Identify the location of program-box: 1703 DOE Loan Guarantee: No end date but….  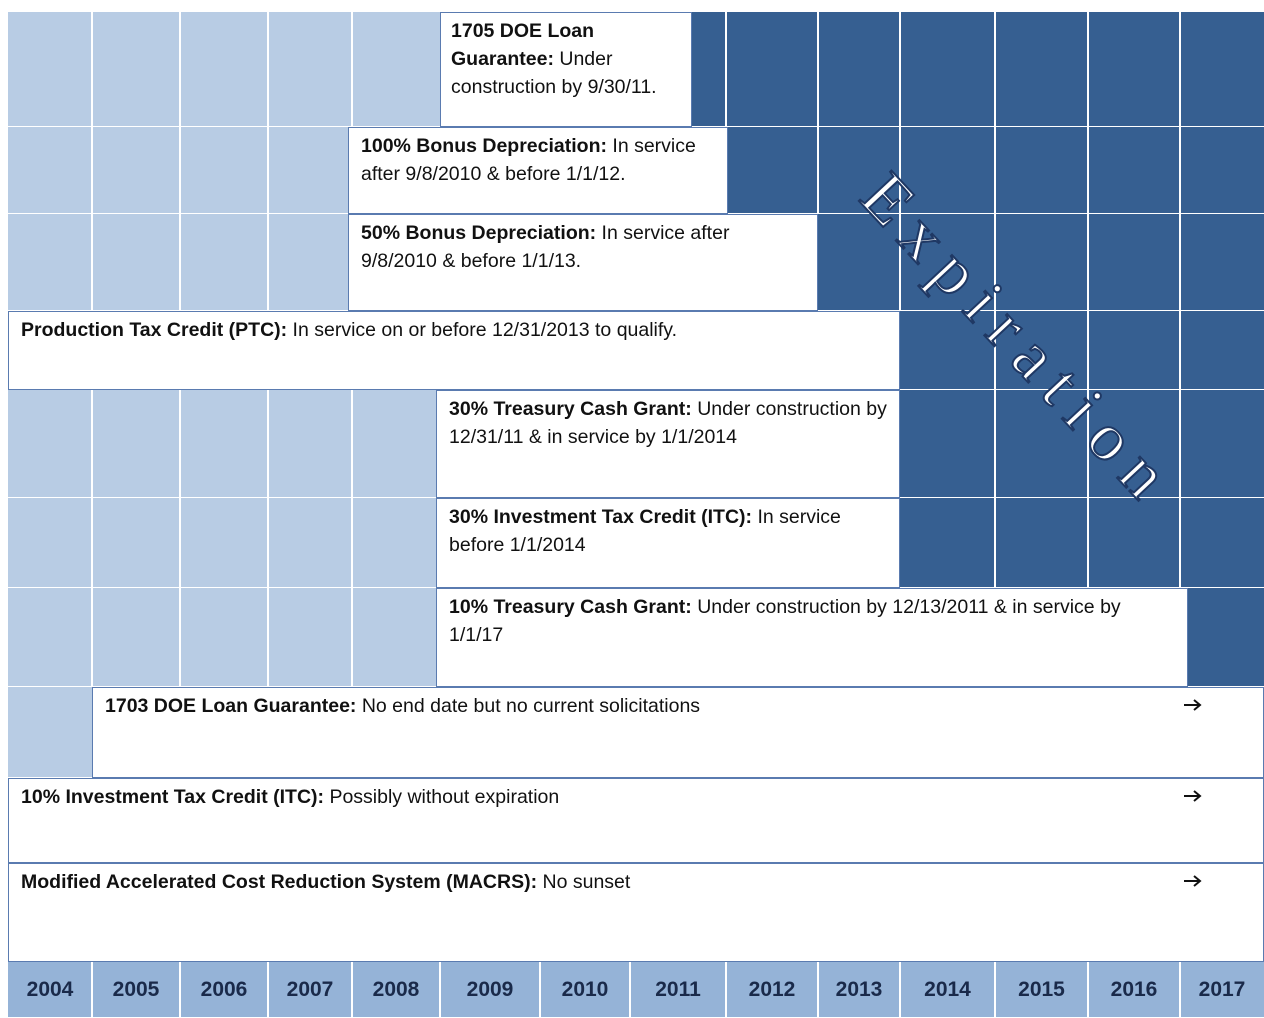
(678, 732).